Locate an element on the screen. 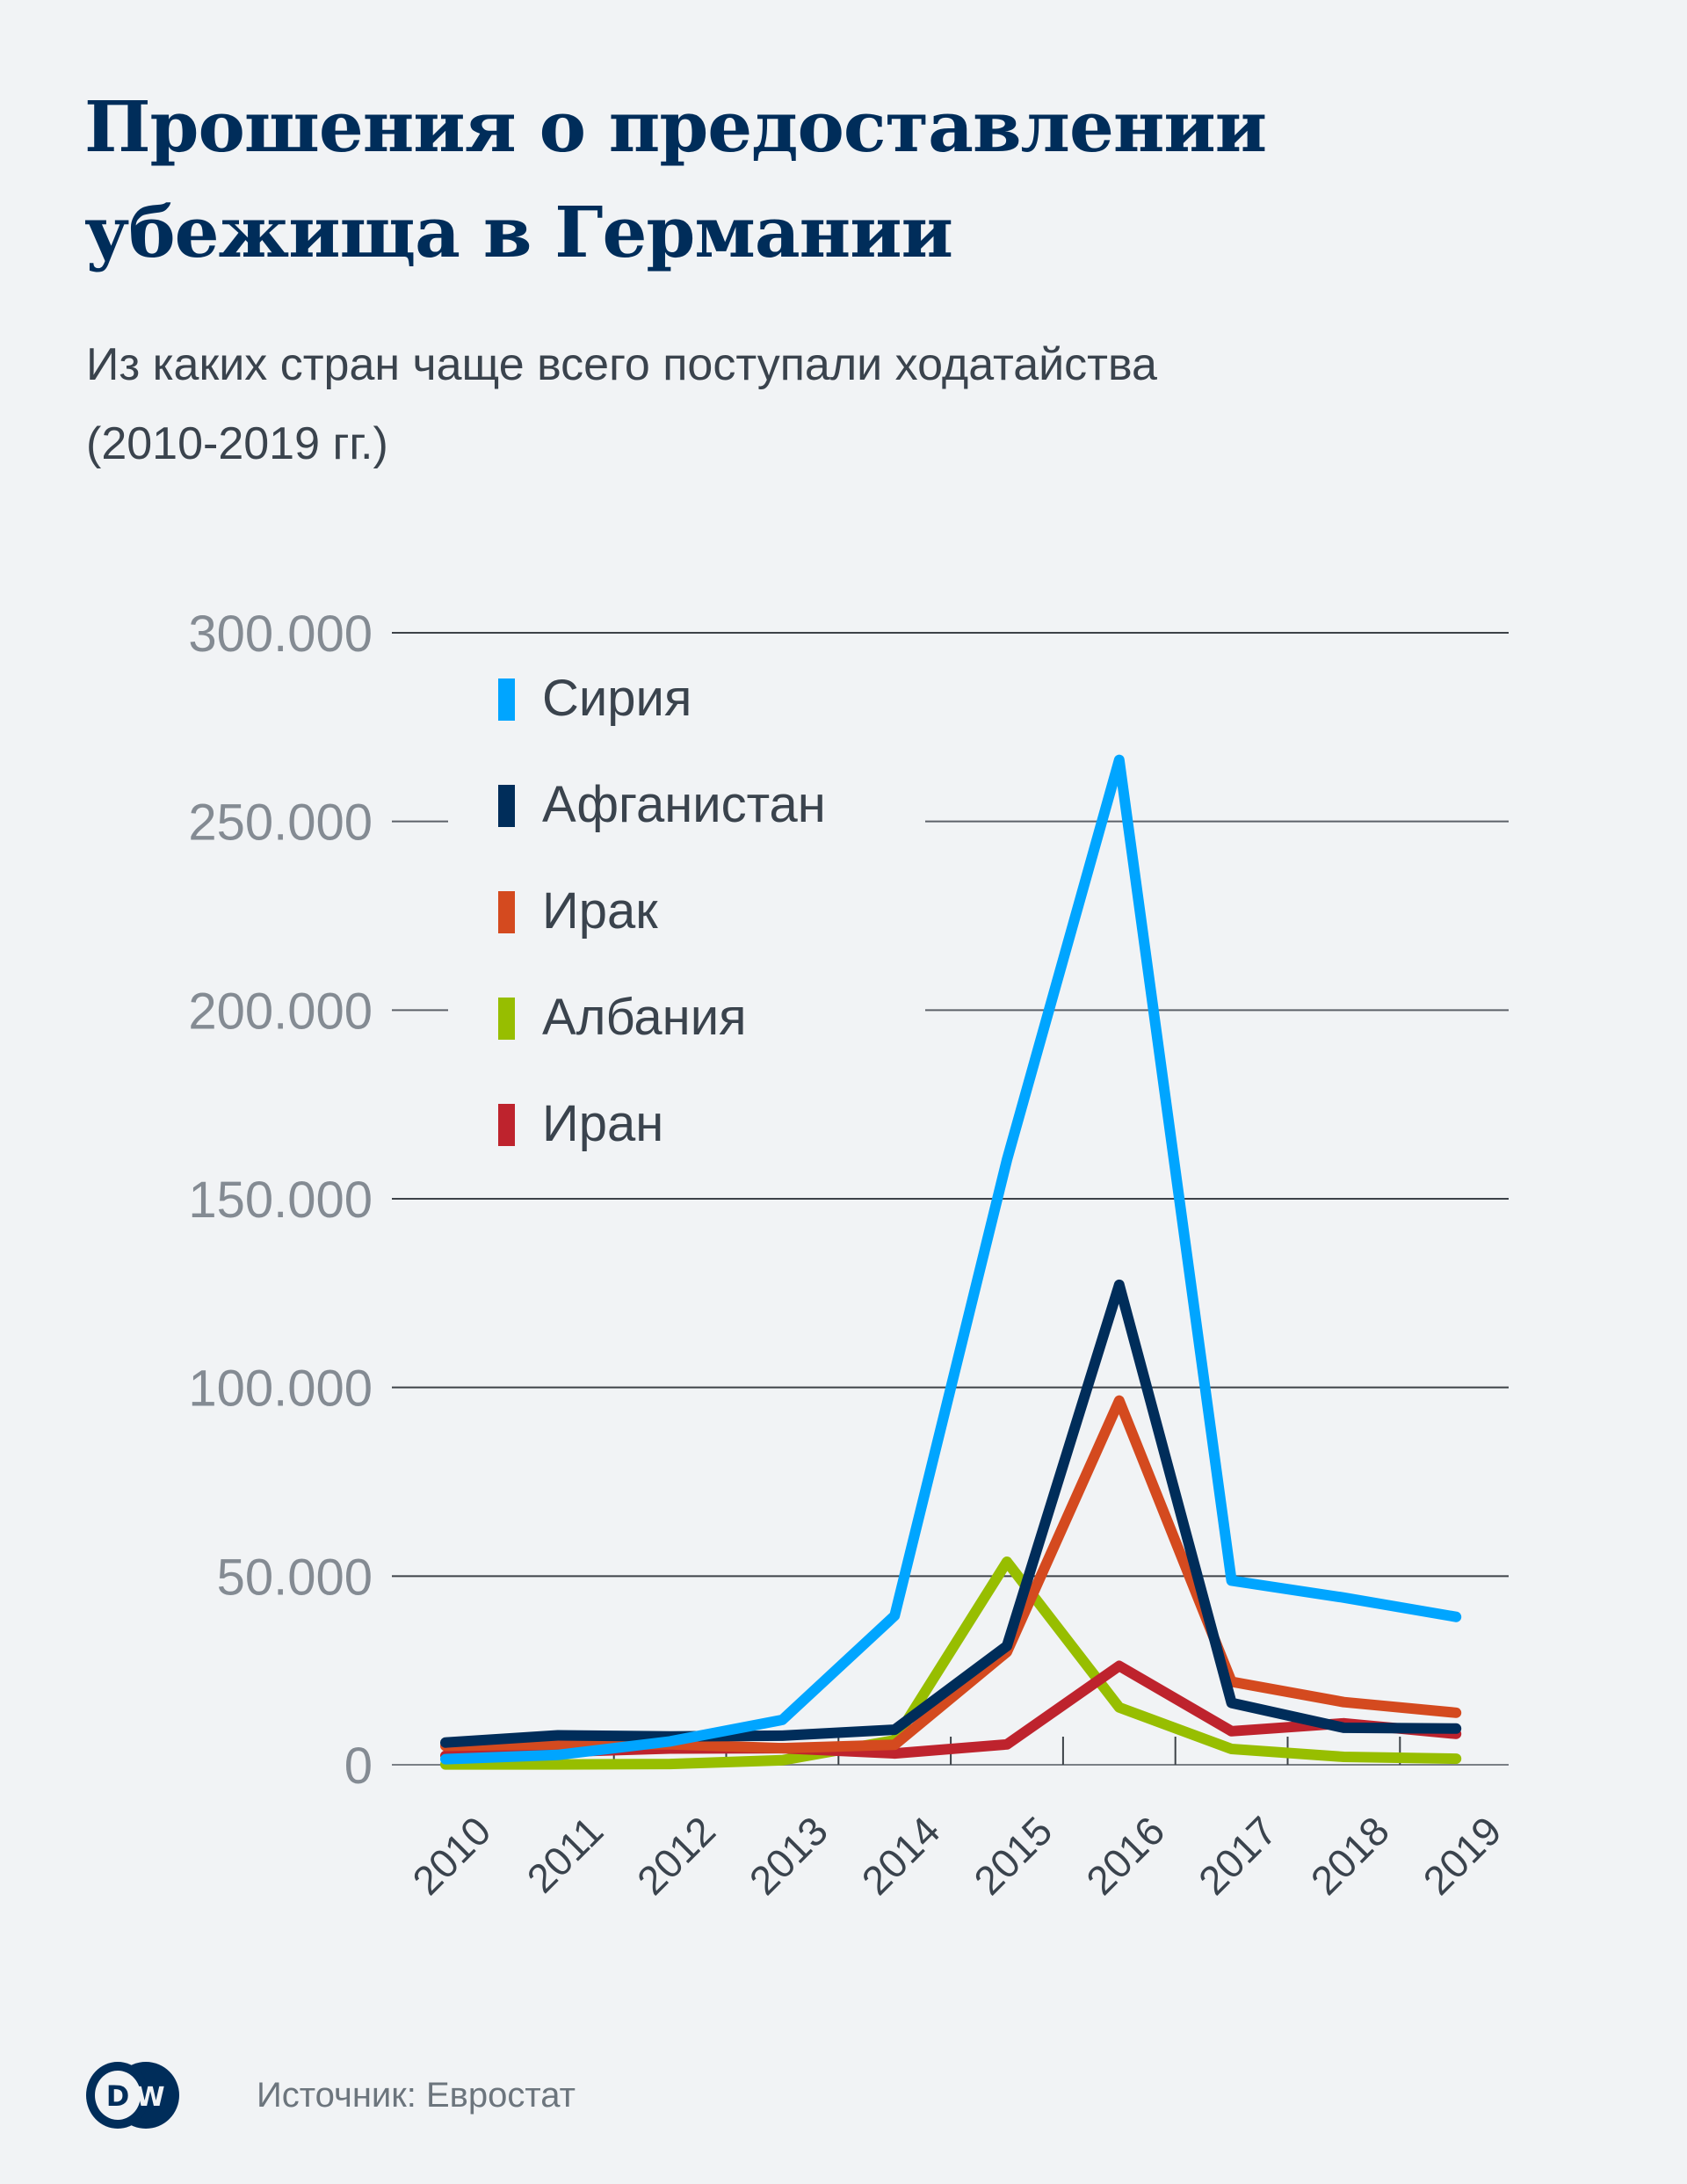 The image size is (1687, 2184). legend-label: Албания is located at coordinates (644, 1018).